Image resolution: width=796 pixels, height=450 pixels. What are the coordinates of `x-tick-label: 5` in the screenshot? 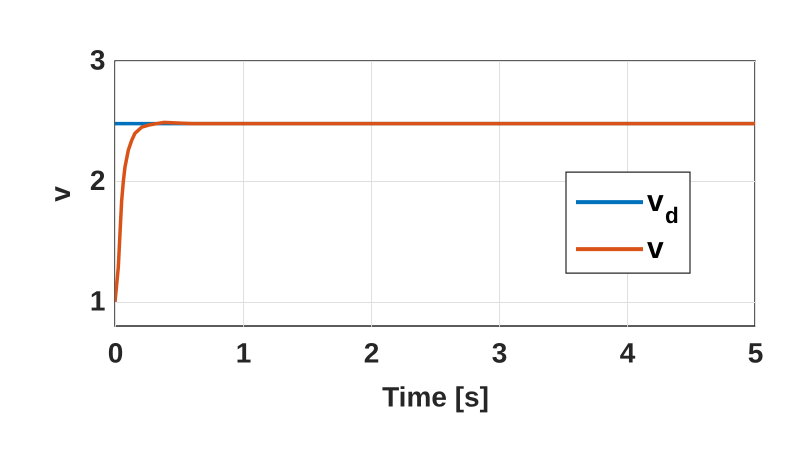 It's located at (756, 353).